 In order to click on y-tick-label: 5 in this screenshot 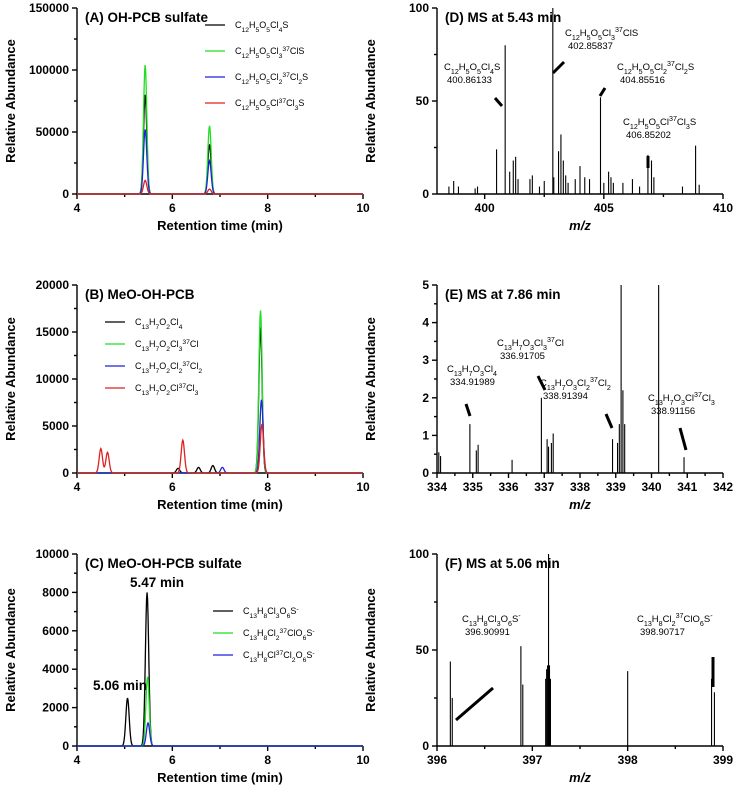, I will do `click(425, 285)`.